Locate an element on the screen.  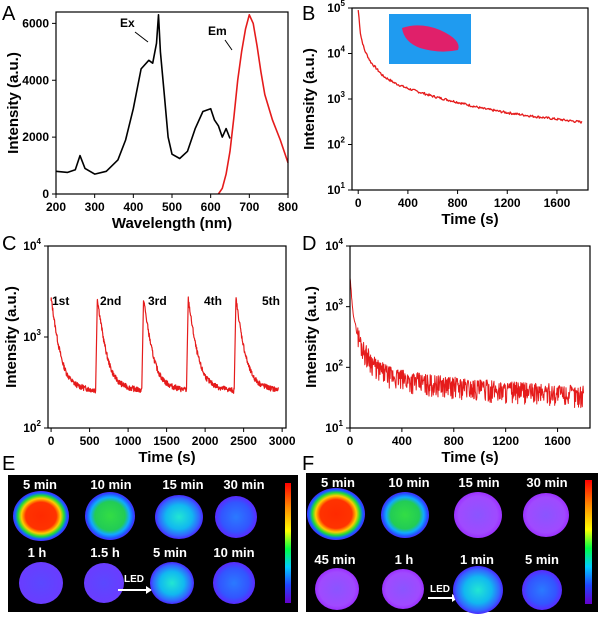
x-tick-label: 2000 is located at coordinates (205, 441).